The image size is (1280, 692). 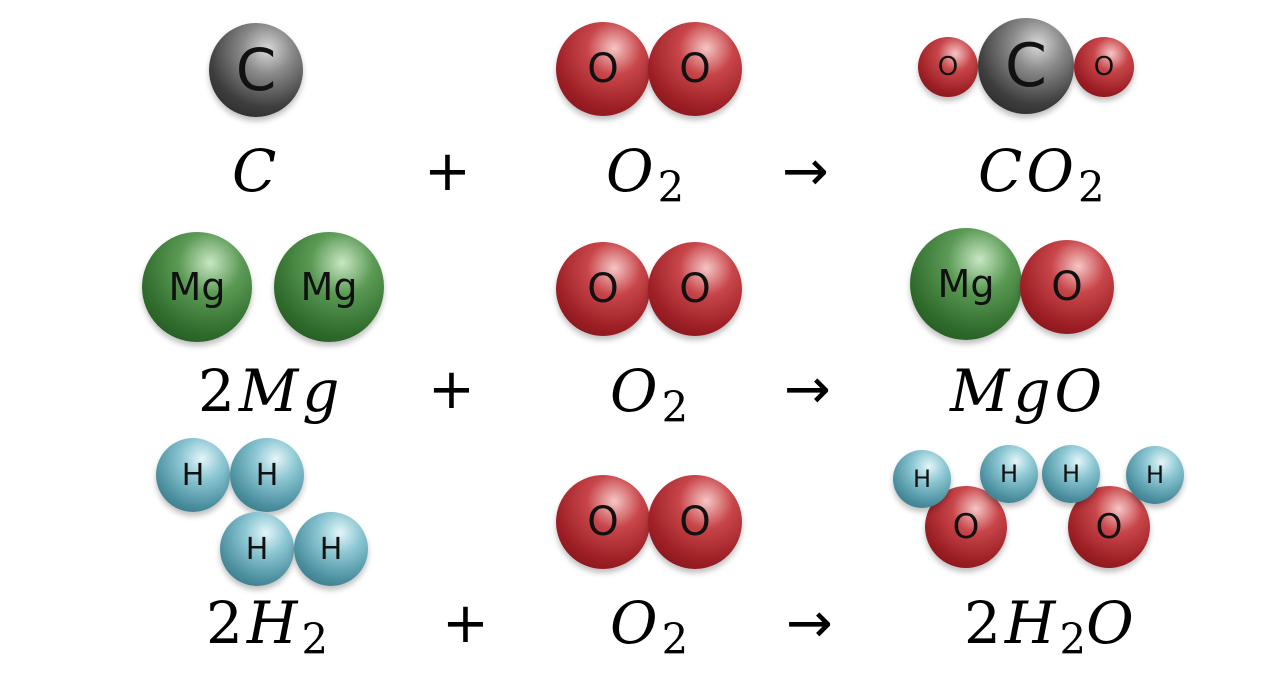 What do you see at coordinates (271, 391) in the screenshot?
I see `formula-magnesium: 2Mg` at bounding box center [271, 391].